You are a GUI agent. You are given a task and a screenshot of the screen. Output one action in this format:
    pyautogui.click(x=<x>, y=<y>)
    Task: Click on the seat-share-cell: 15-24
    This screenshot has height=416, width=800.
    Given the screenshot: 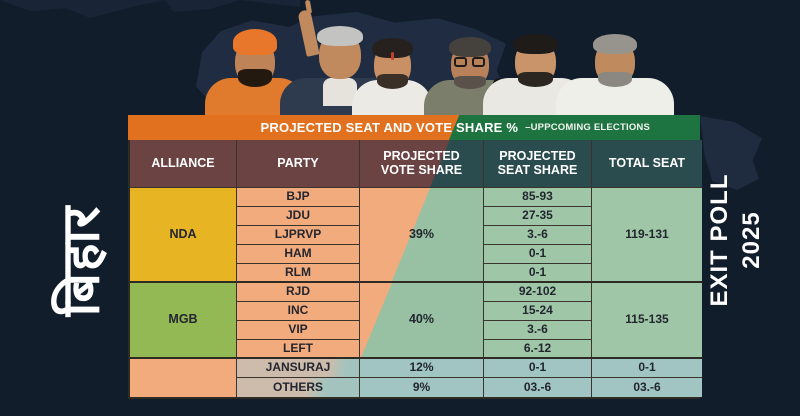 What is the action you would take?
    pyautogui.click(x=538, y=311)
    